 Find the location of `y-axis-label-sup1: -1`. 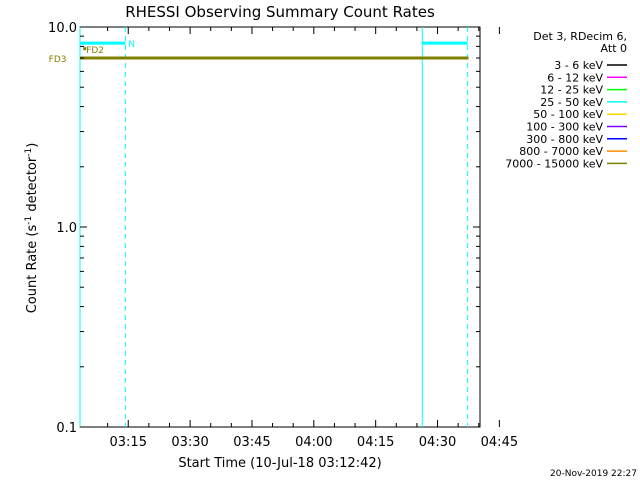

y-axis-label-sup1: -1 is located at coordinates (29, 220).